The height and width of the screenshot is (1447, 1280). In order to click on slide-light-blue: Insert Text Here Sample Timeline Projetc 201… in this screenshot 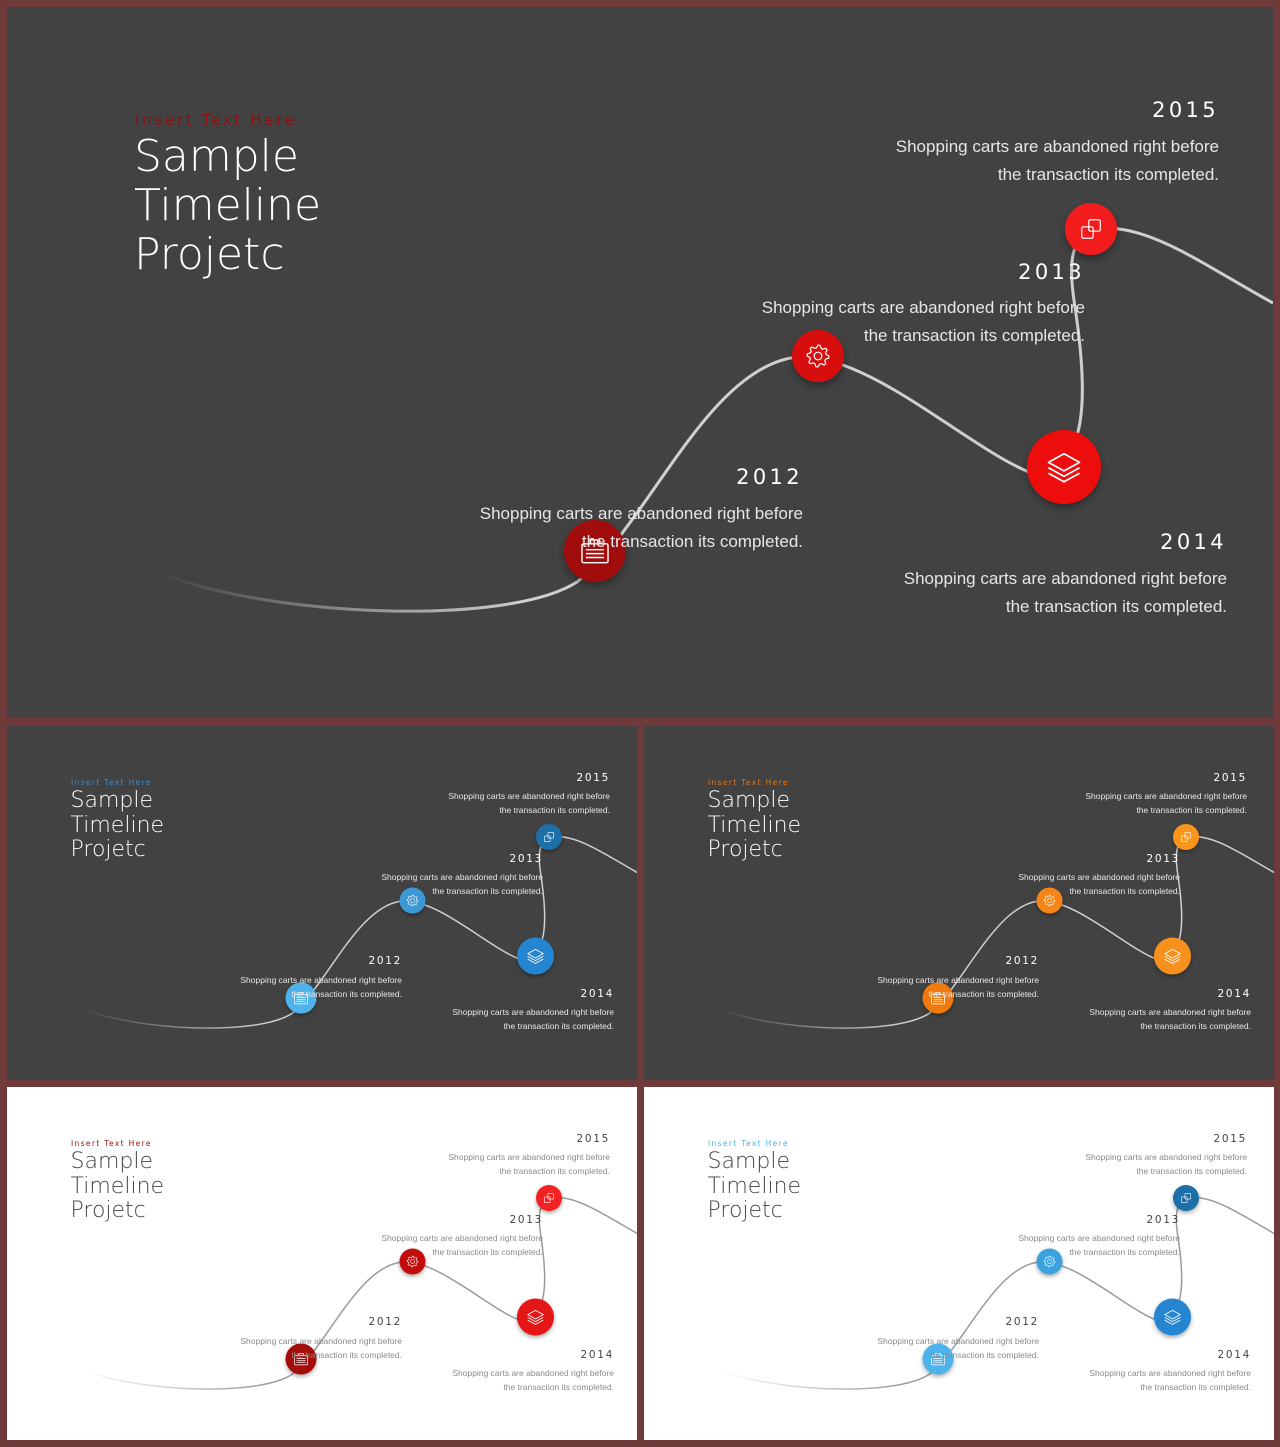, I will do `click(959, 1263)`.